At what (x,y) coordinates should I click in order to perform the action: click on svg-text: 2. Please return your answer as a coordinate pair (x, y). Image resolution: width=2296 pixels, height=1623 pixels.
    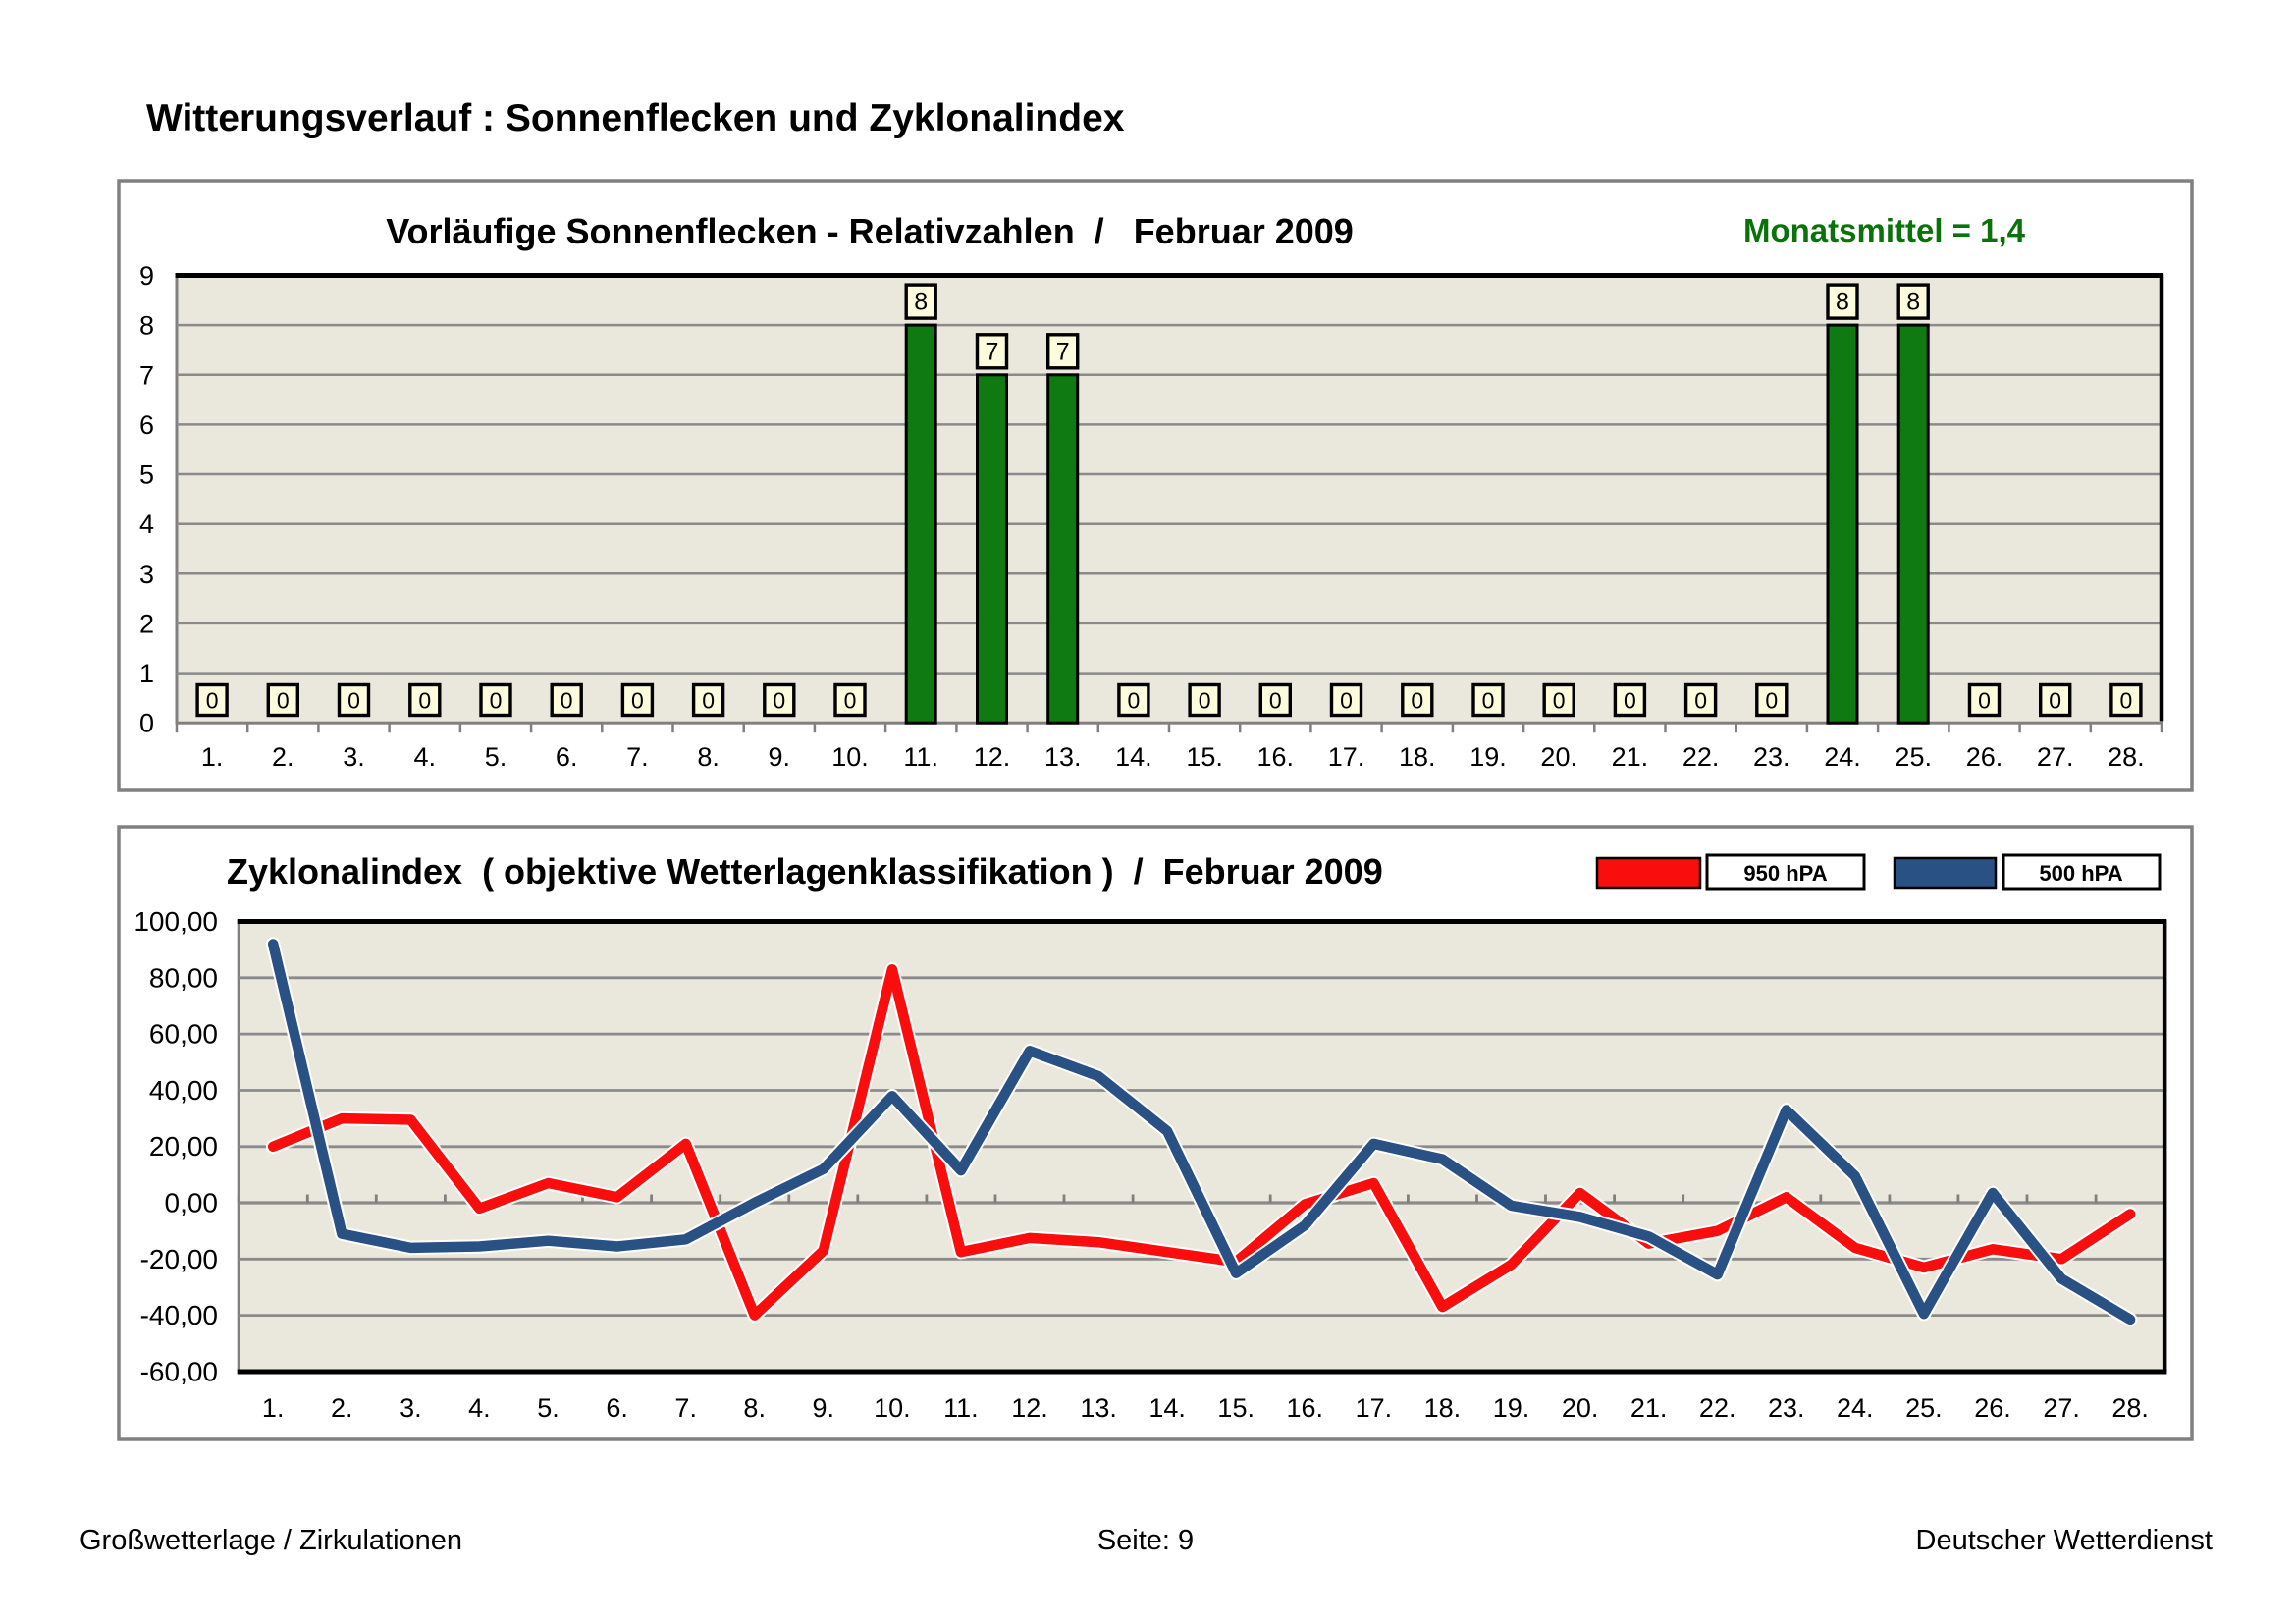
    Looking at the image, I should click on (147, 623).